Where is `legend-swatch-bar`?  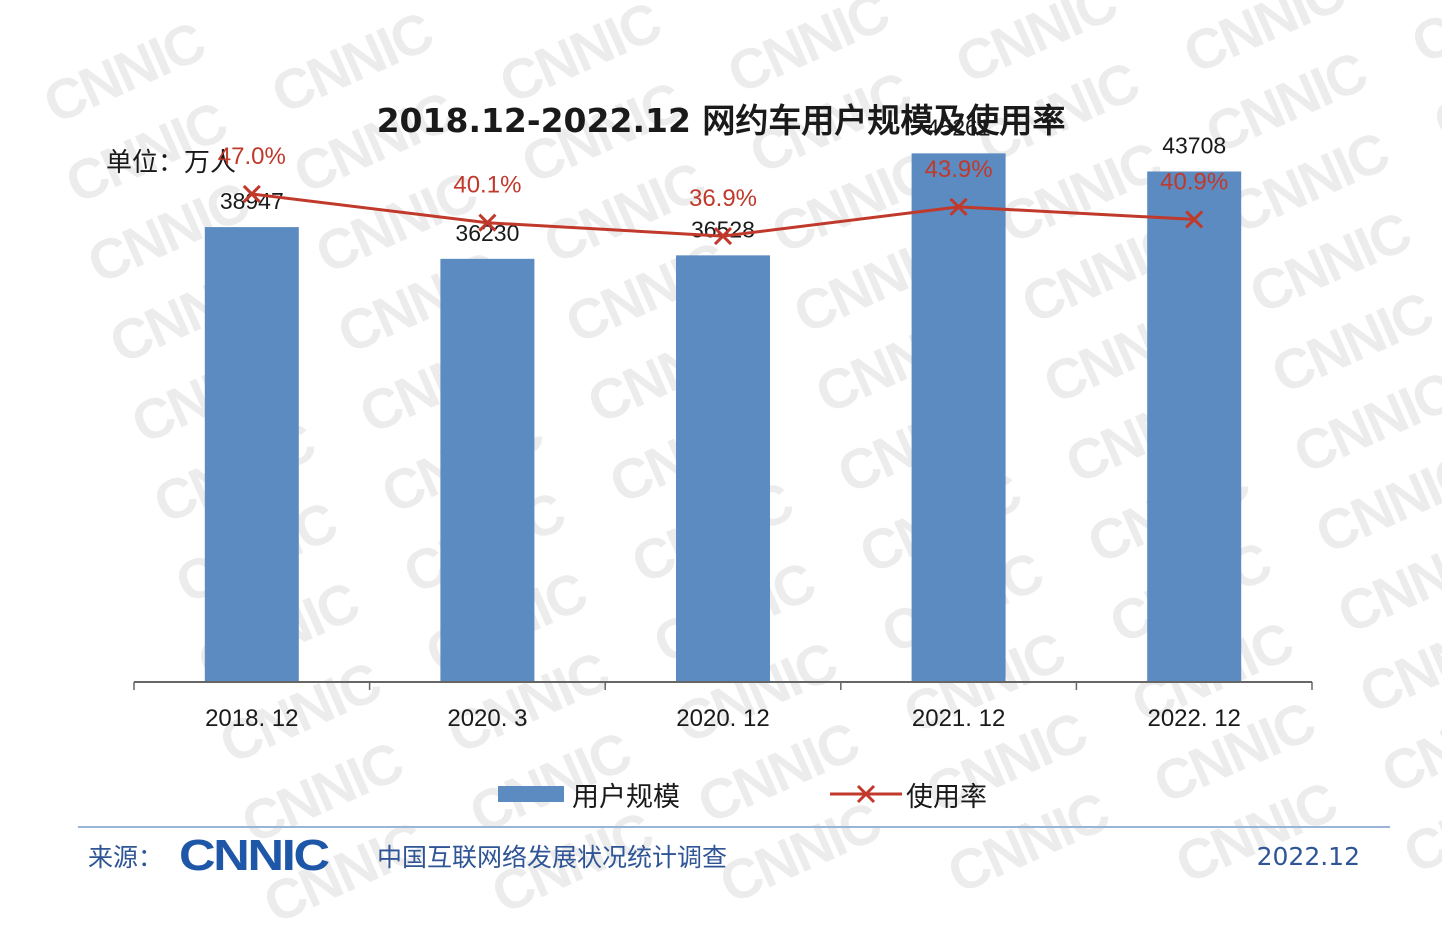 legend-swatch-bar is located at coordinates (531, 794).